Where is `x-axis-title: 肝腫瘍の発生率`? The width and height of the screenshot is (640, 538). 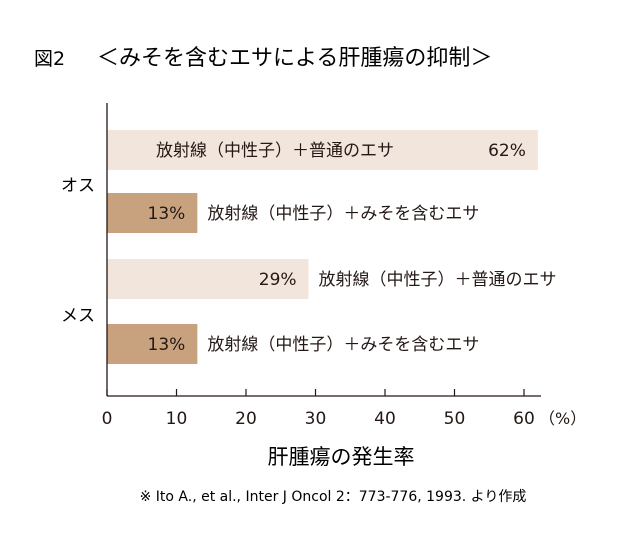
x-axis-title: 肝腫瘍の発生率 is located at coordinates (341, 457).